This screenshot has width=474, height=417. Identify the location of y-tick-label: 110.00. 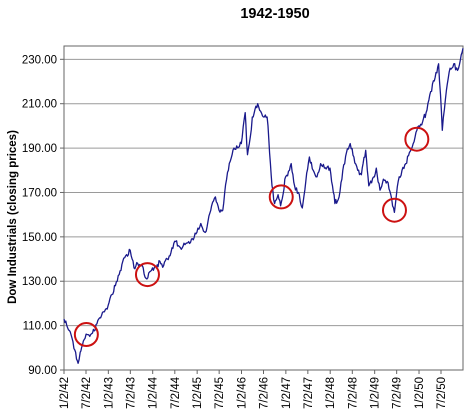
(40, 327).